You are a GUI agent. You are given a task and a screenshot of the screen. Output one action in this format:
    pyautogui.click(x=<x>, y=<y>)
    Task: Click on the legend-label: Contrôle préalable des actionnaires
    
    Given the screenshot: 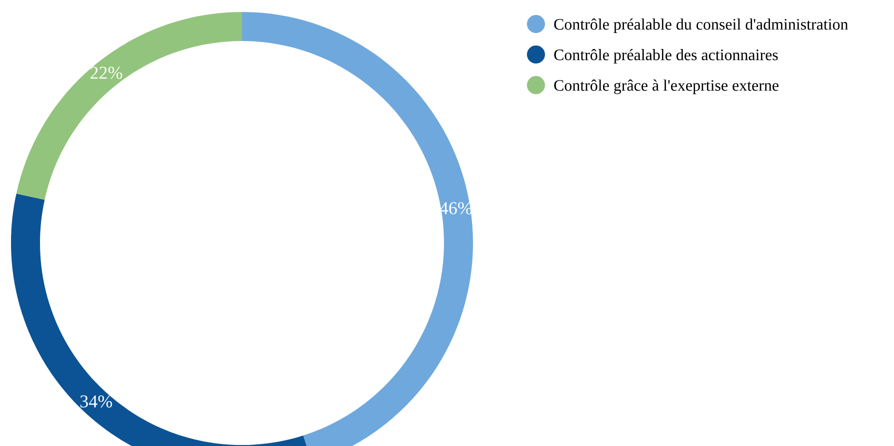 What is the action you would take?
    pyautogui.click(x=666, y=56)
    